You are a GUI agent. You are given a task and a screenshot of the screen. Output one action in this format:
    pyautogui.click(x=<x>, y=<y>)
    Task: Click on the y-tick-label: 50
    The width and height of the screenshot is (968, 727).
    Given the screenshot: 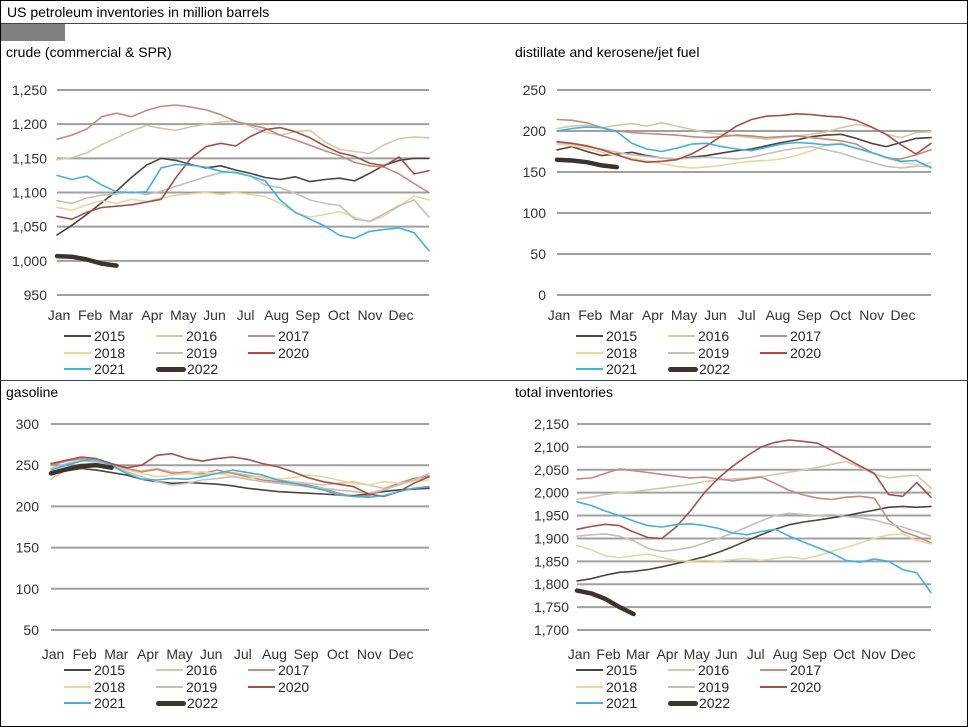 What is the action you would take?
    pyautogui.click(x=538, y=254)
    